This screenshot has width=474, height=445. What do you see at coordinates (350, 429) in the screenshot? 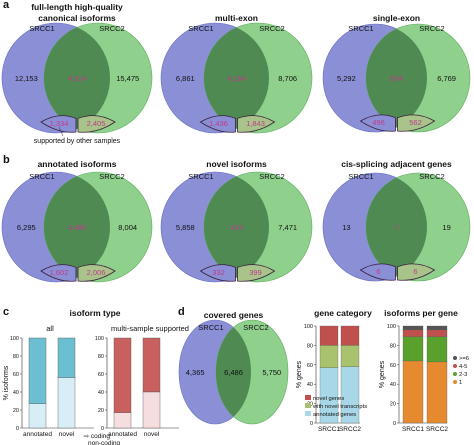
I see `chart-1-xlabel-1: SRCC2` at bounding box center [350, 429].